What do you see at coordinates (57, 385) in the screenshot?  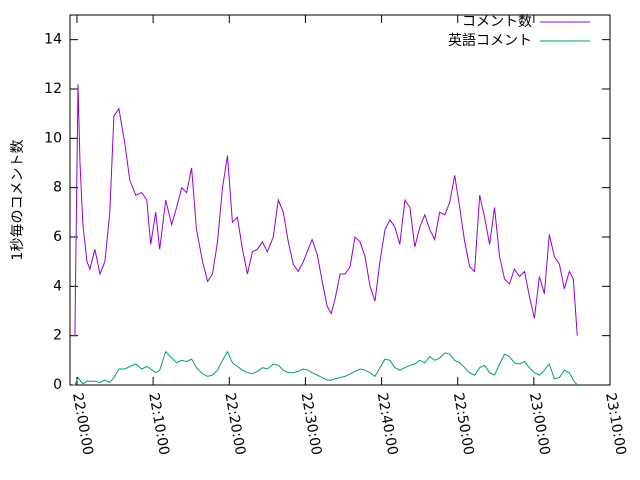 I see `y-tick-label: 0` at bounding box center [57, 385].